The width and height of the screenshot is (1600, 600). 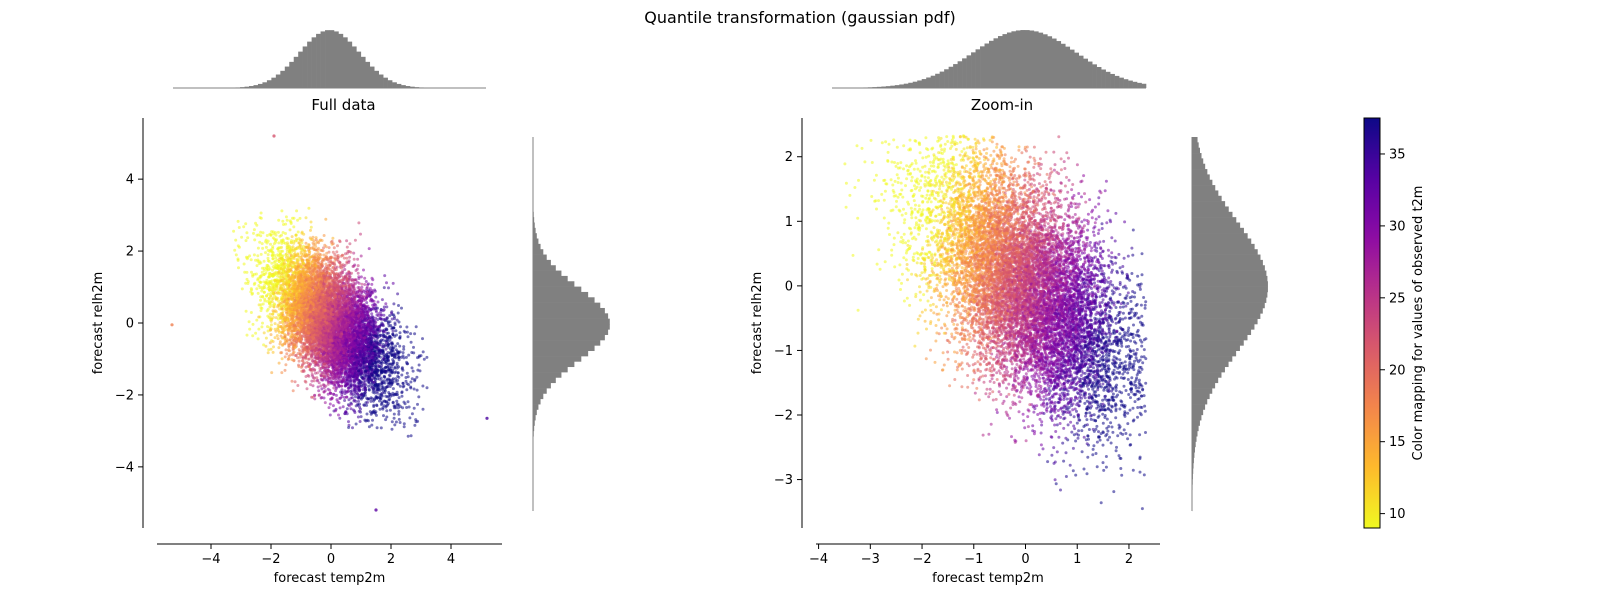 I want to click on scatter-points, so click(x=329, y=323).